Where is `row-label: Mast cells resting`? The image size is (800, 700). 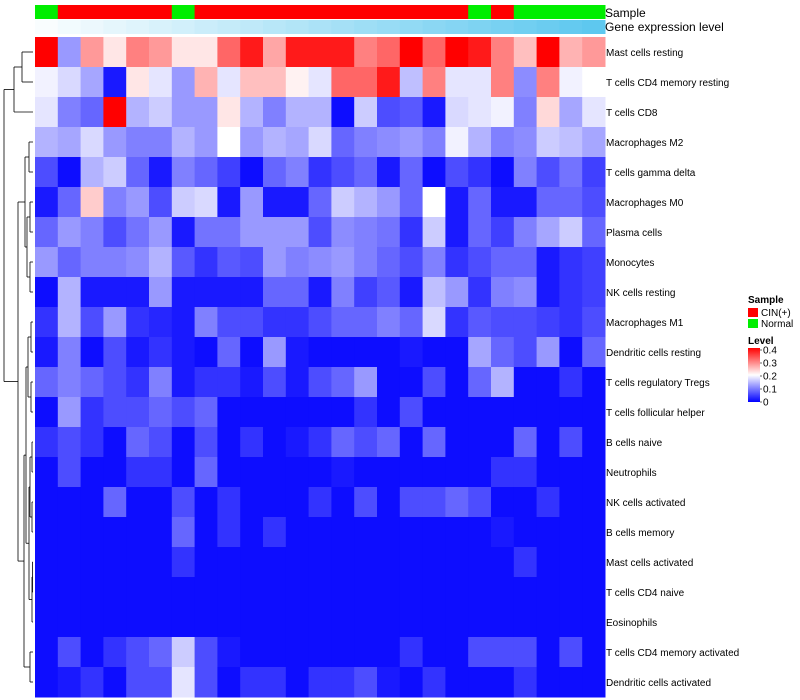 row-label: Mast cells resting is located at coordinates (644, 53).